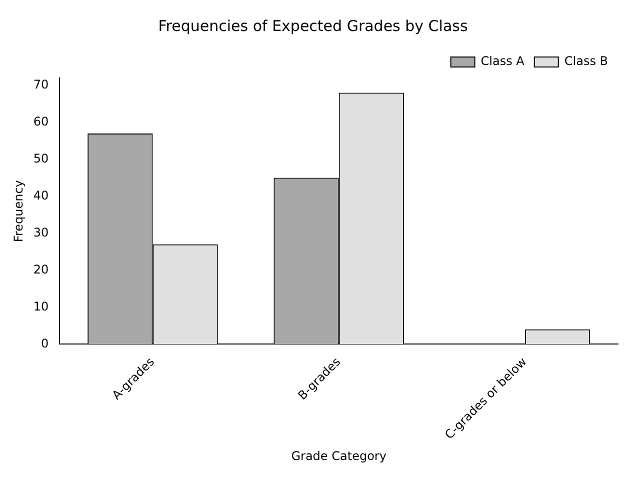 The image size is (637, 477). I want to click on chart-title: Frequencies of Expected Grades by Class, so click(313, 25).